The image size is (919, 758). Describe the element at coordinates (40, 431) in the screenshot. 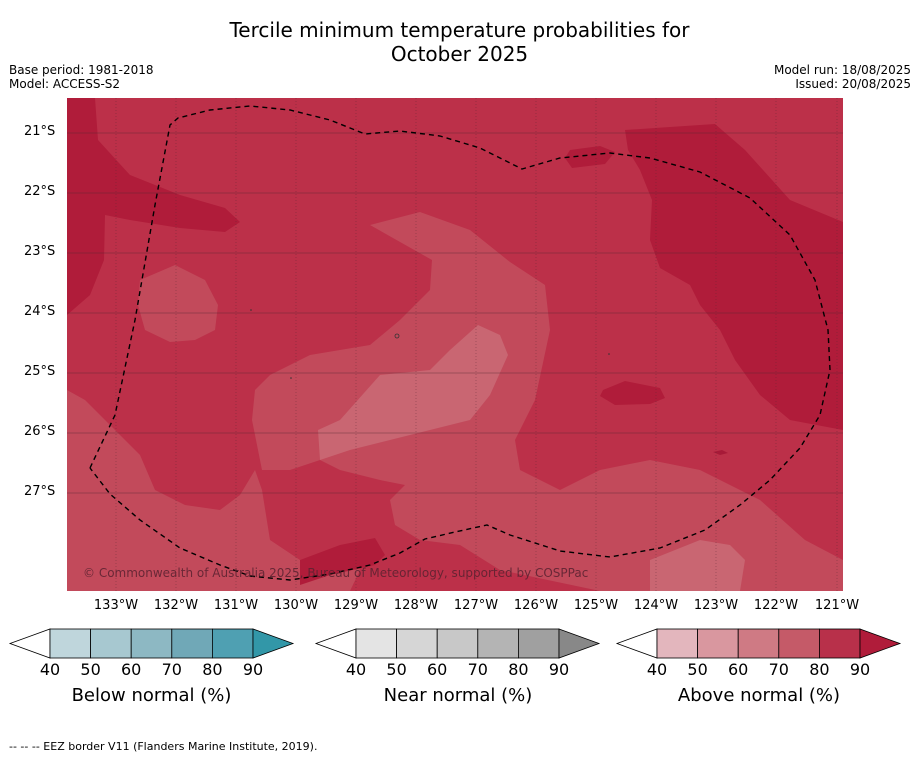

I see `lat-label: 26°S` at that location.